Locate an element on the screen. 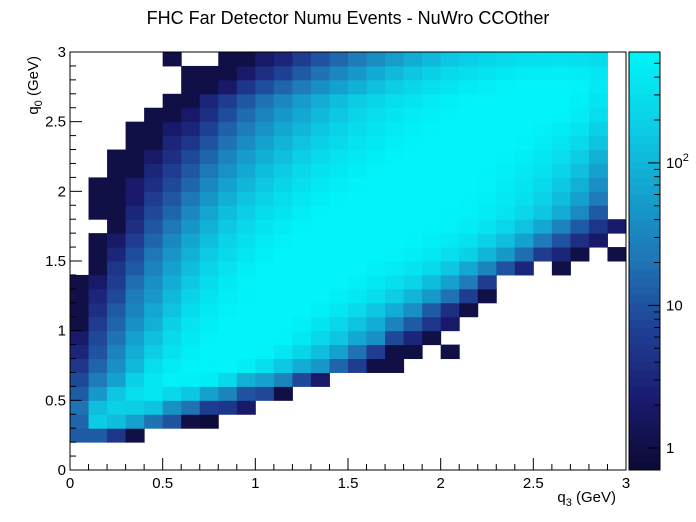  z-tick-label: 10 is located at coordinates (674, 305).